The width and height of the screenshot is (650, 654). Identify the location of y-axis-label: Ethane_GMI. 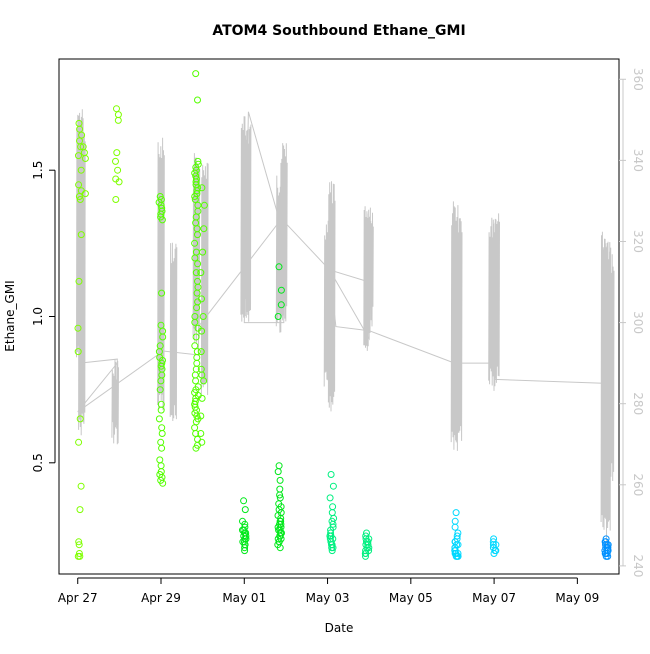
(10, 315).